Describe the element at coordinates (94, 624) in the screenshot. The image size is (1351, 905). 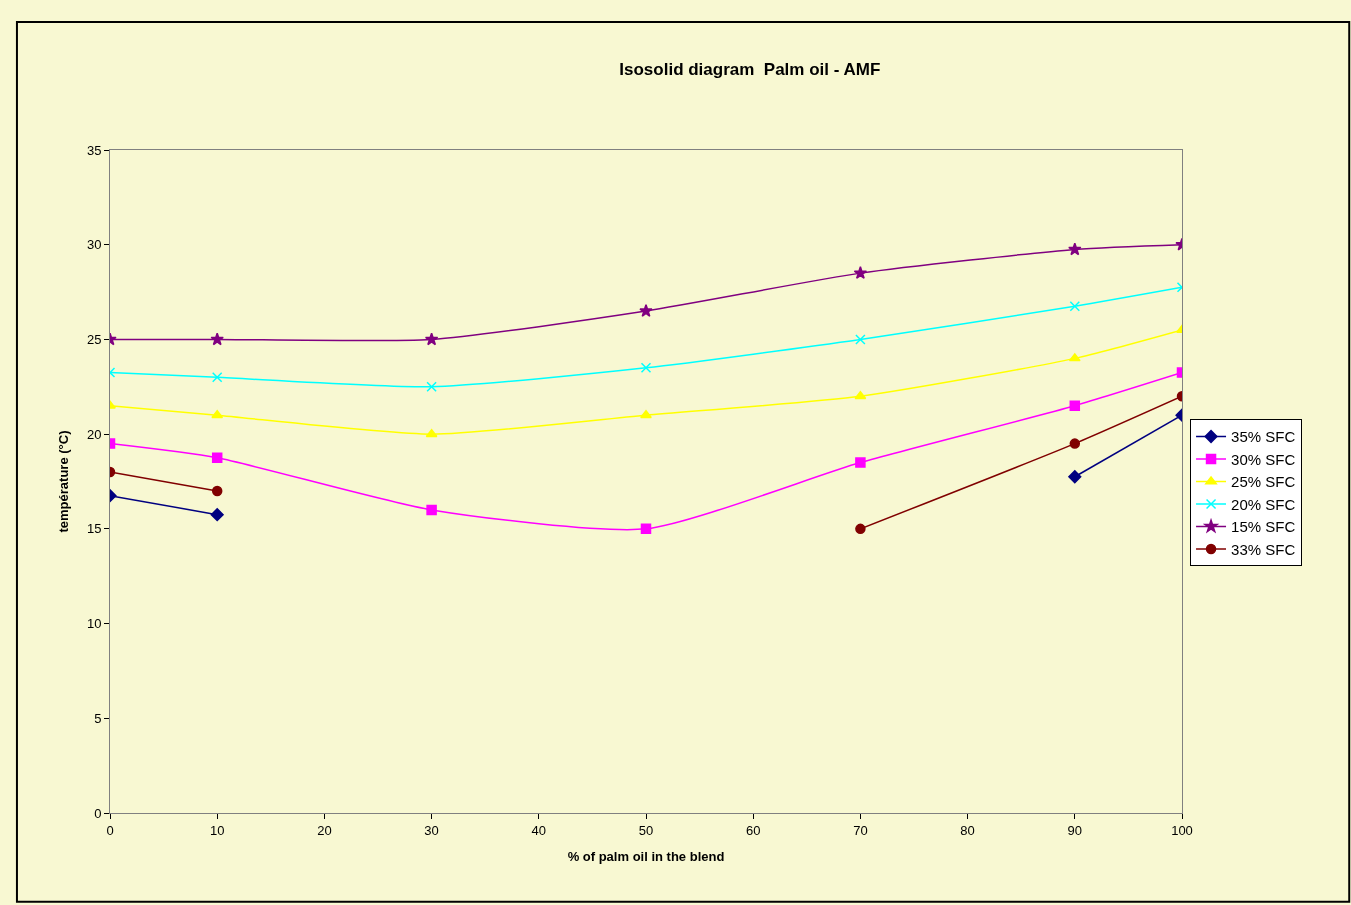
I see `y-tick-label: 10` at that location.